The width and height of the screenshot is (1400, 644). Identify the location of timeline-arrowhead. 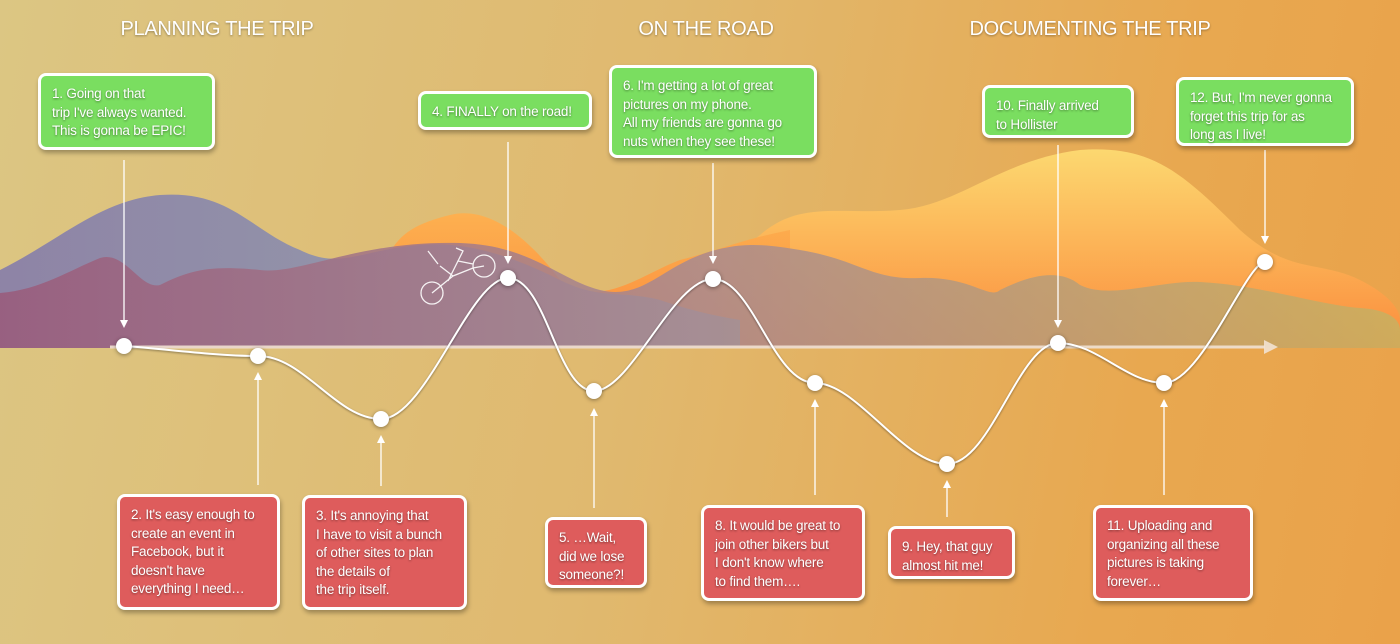
(1271, 347).